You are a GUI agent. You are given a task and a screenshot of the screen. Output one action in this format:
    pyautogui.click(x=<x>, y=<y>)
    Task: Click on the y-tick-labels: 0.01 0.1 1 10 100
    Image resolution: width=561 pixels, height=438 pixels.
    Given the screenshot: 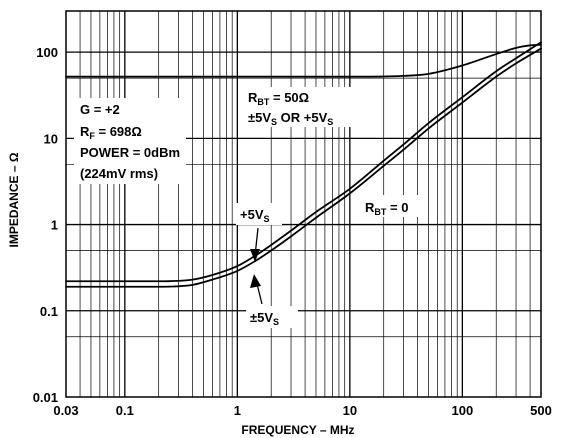 What is the action you would take?
    pyautogui.click(x=45, y=225)
    